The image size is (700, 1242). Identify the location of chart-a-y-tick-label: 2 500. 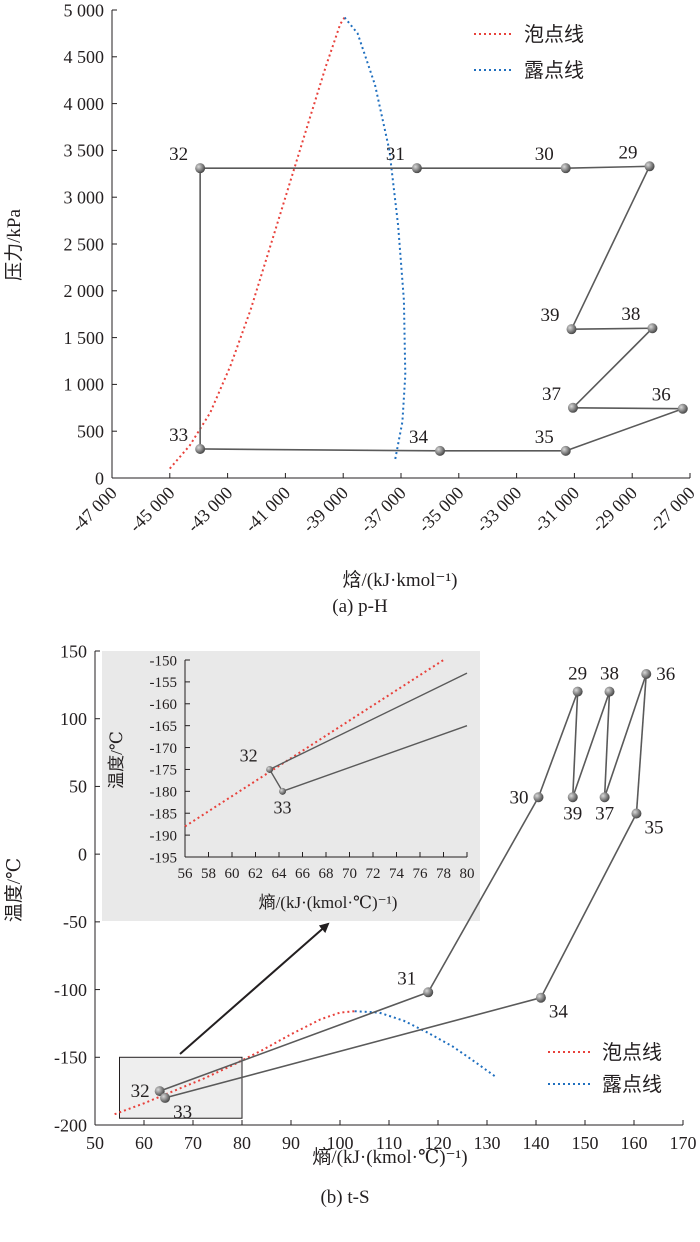
(84, 244).